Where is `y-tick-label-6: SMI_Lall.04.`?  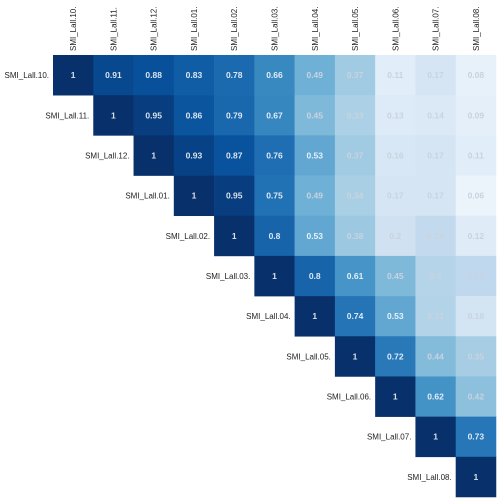 y-tick-label-6: SMI_Lall.04. is located at coordinates (268, 316).